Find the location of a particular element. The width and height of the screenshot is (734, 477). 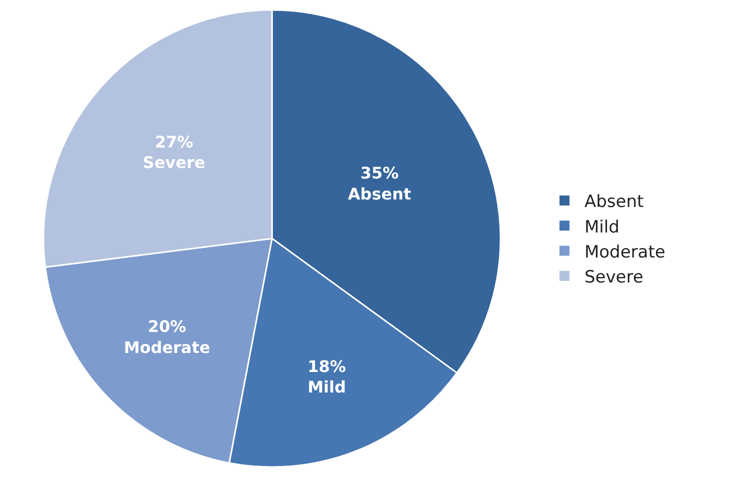

slice-label: Severe is located at coordinates (174, 162).